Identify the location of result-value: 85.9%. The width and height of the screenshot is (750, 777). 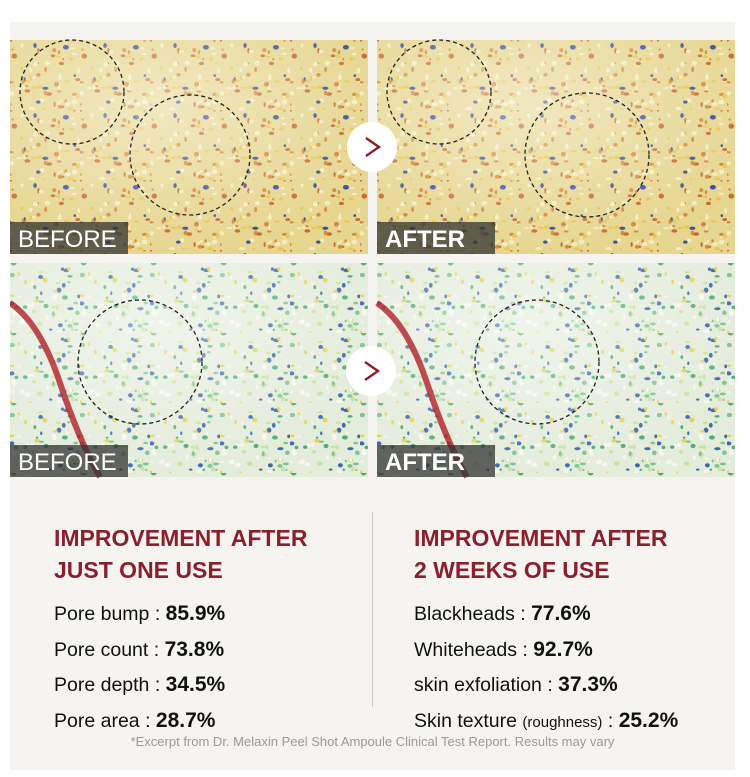
(195, 613).